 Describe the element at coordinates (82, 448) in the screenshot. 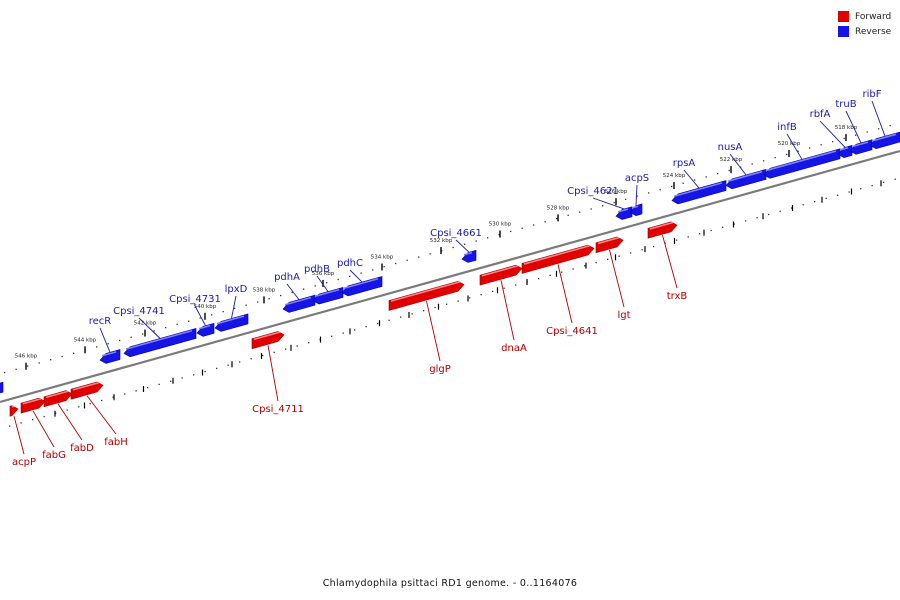

I see `gene-label-fabd: fabD` at that location.